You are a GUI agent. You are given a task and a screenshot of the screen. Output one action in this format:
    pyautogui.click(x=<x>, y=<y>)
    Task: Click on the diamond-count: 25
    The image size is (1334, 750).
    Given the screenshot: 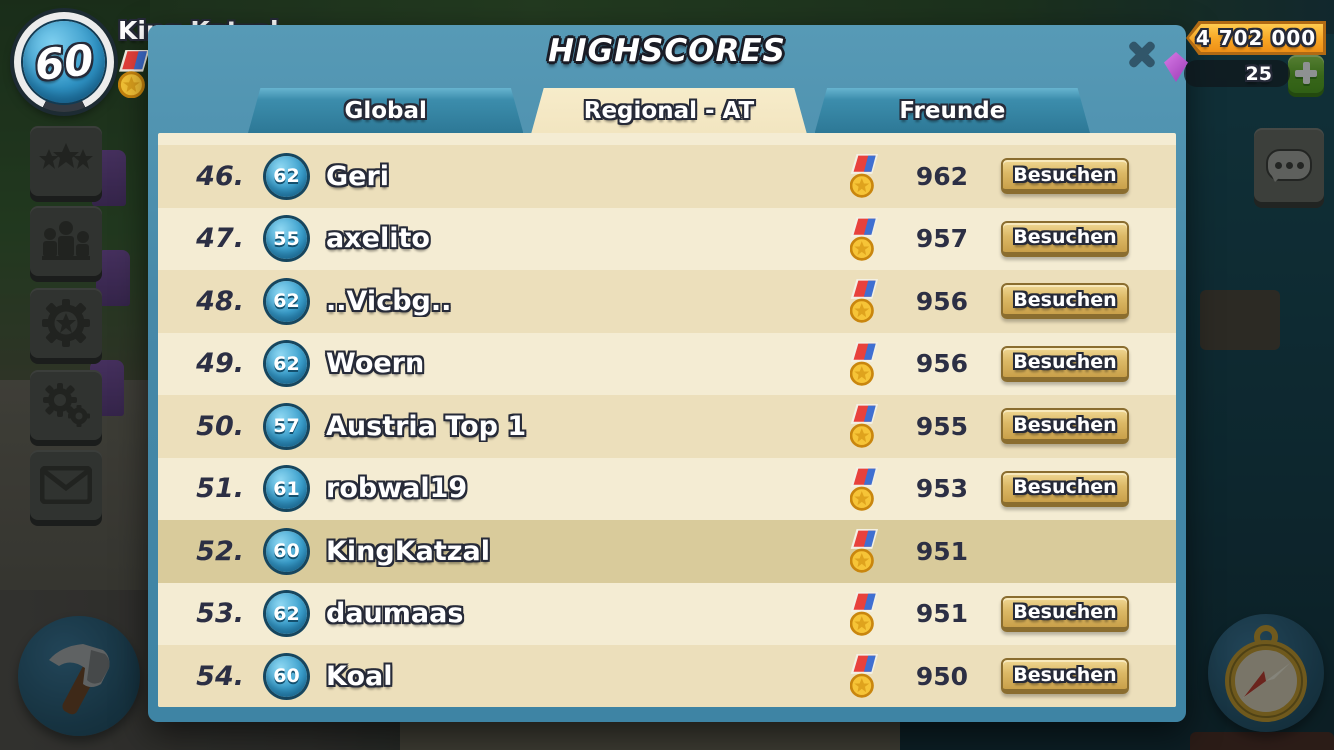 What is the action you would take?
    pyautogui.click(x=1258, y=73)
    